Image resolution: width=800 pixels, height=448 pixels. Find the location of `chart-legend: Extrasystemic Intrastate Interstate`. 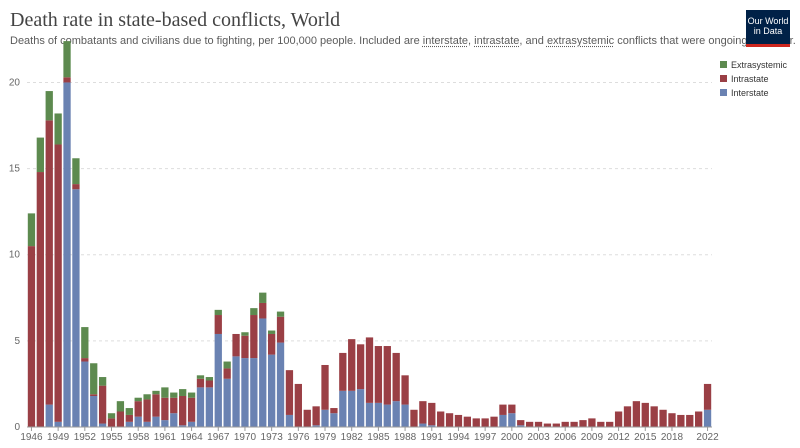

chart-legend: Extrasystemic Intrastate Interstate is located at coordinates (753, 79).